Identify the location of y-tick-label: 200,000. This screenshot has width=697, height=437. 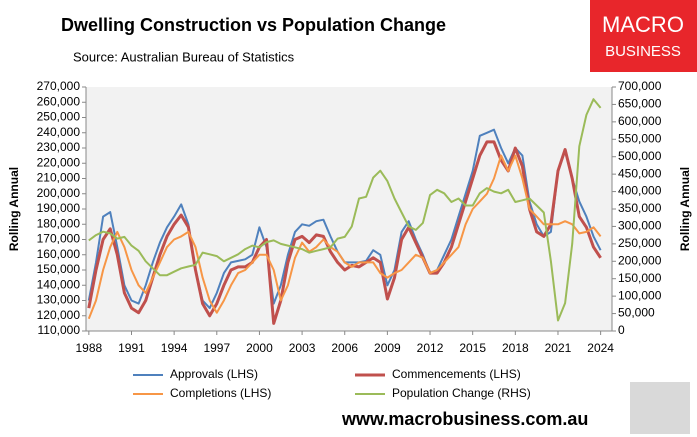
(59, 193).